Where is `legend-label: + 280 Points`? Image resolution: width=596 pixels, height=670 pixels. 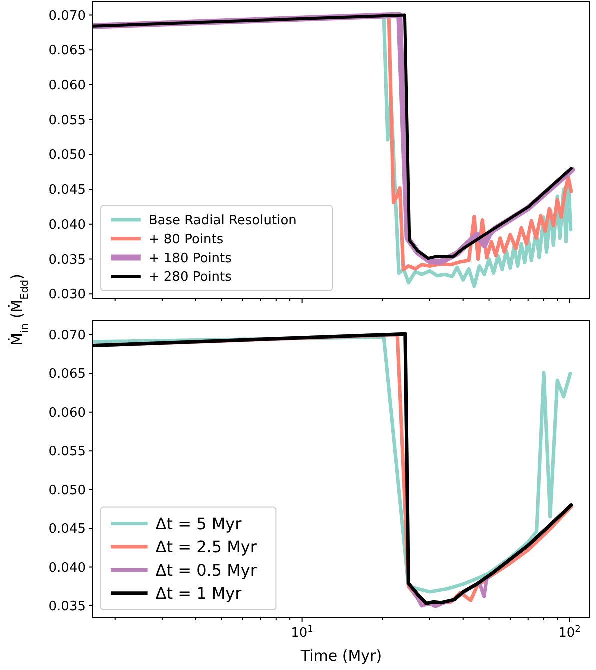
legend-label: + 280 Points is located at coordinates (190, 278).